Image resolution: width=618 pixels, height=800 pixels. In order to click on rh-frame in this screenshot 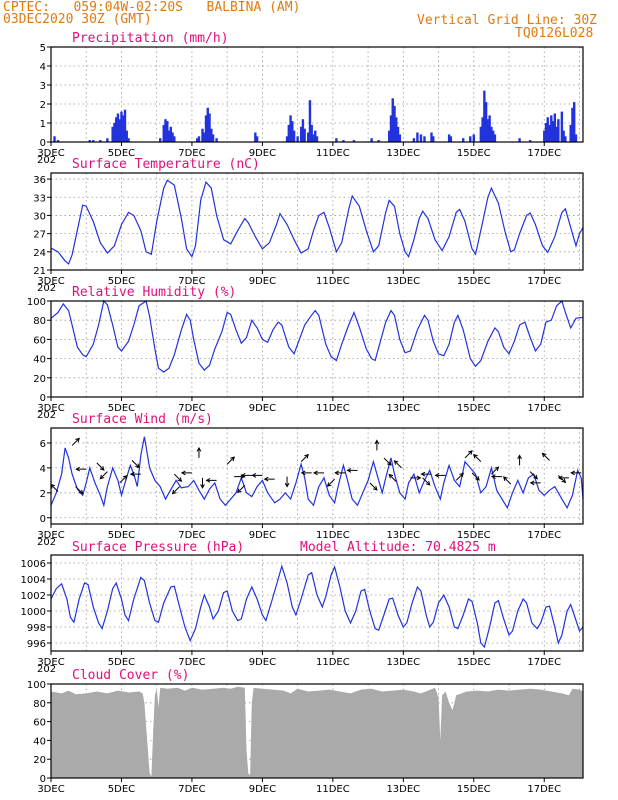, I will do `click(317, 349)`.